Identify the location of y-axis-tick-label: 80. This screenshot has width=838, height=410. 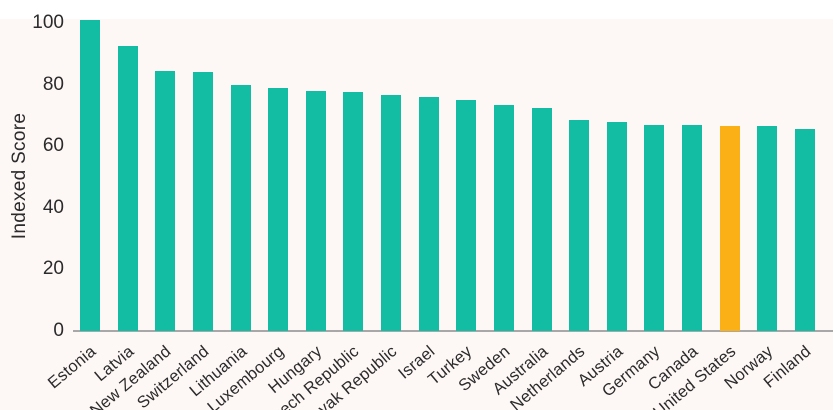
(53, 84).